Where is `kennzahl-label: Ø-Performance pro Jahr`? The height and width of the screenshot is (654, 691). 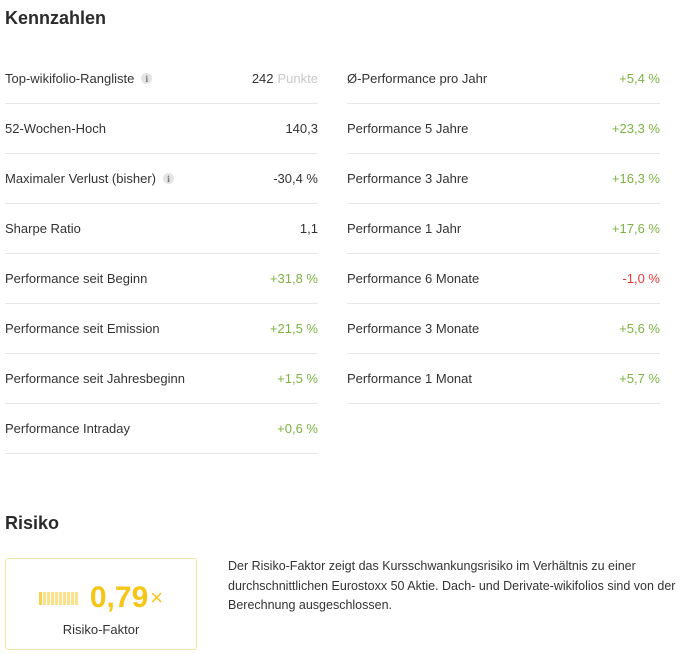 kennzahl-label: Ø-Performance pro Jahr is located at coordinates (417, 78).